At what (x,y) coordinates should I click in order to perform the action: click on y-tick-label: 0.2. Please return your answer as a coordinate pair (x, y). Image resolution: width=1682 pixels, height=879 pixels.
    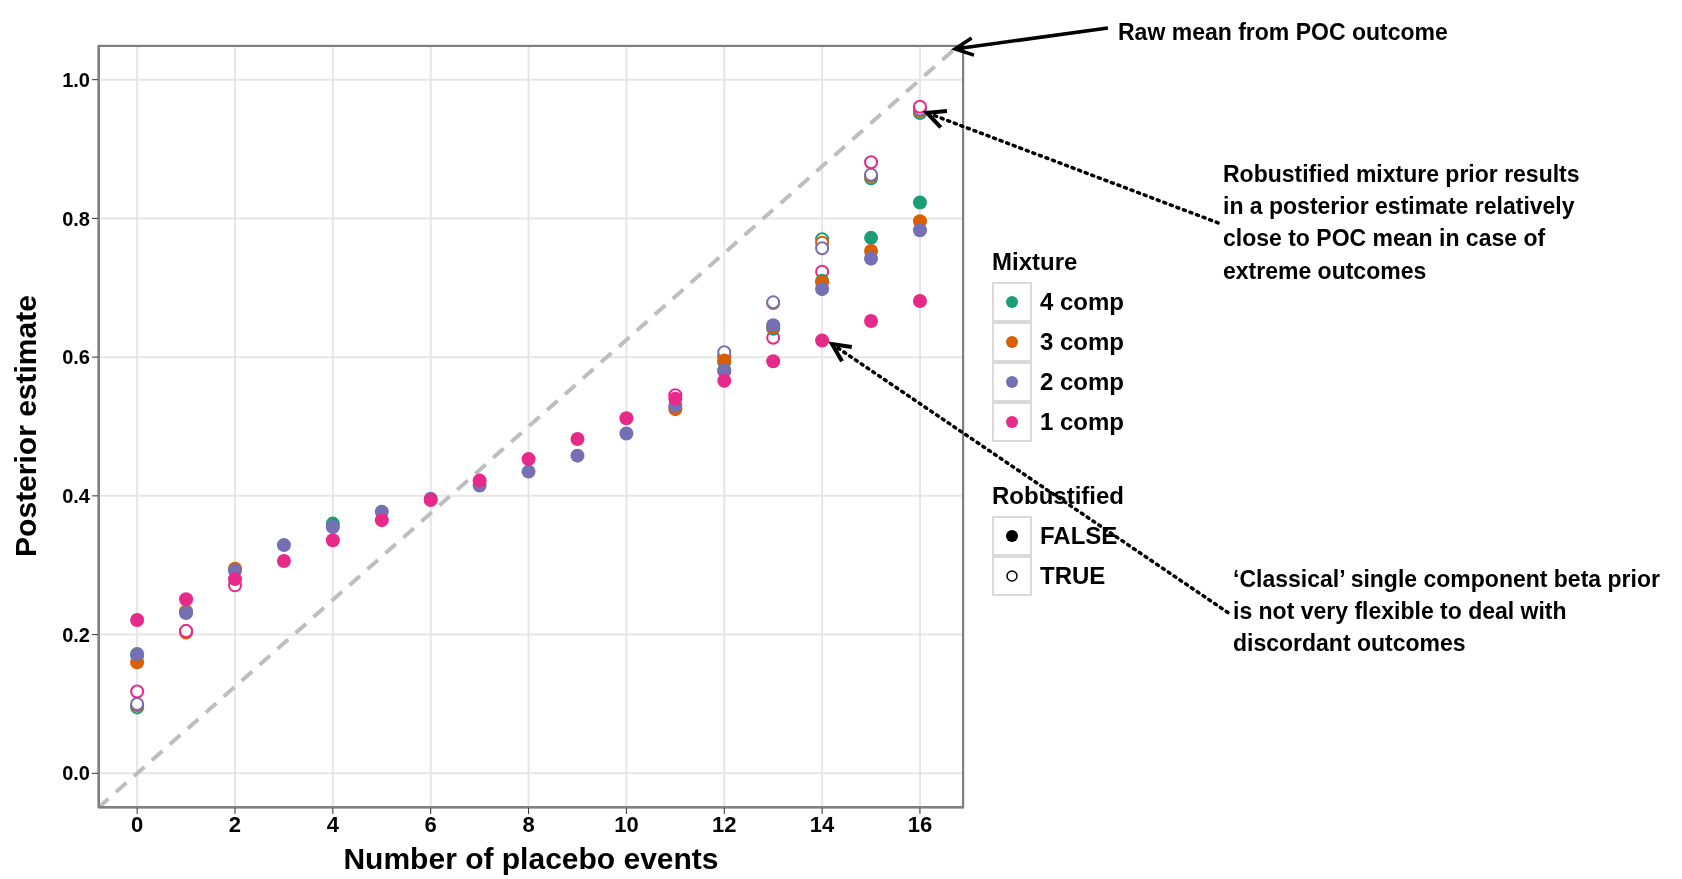
    Looking at the image, I should click on (76, 634).